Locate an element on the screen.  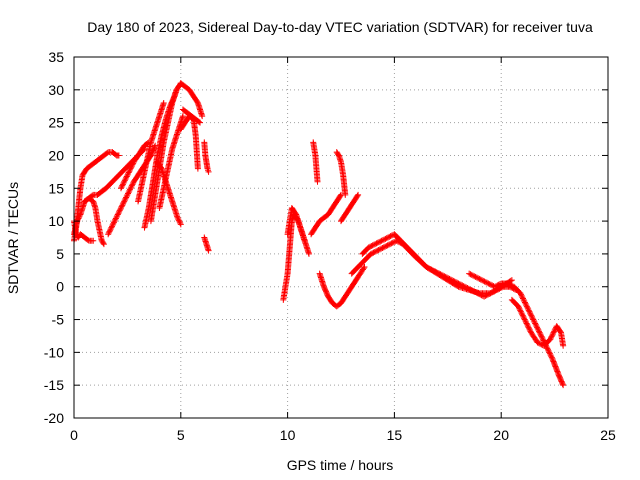
y-tick-label: 20 is located at coordinates (56, 155).